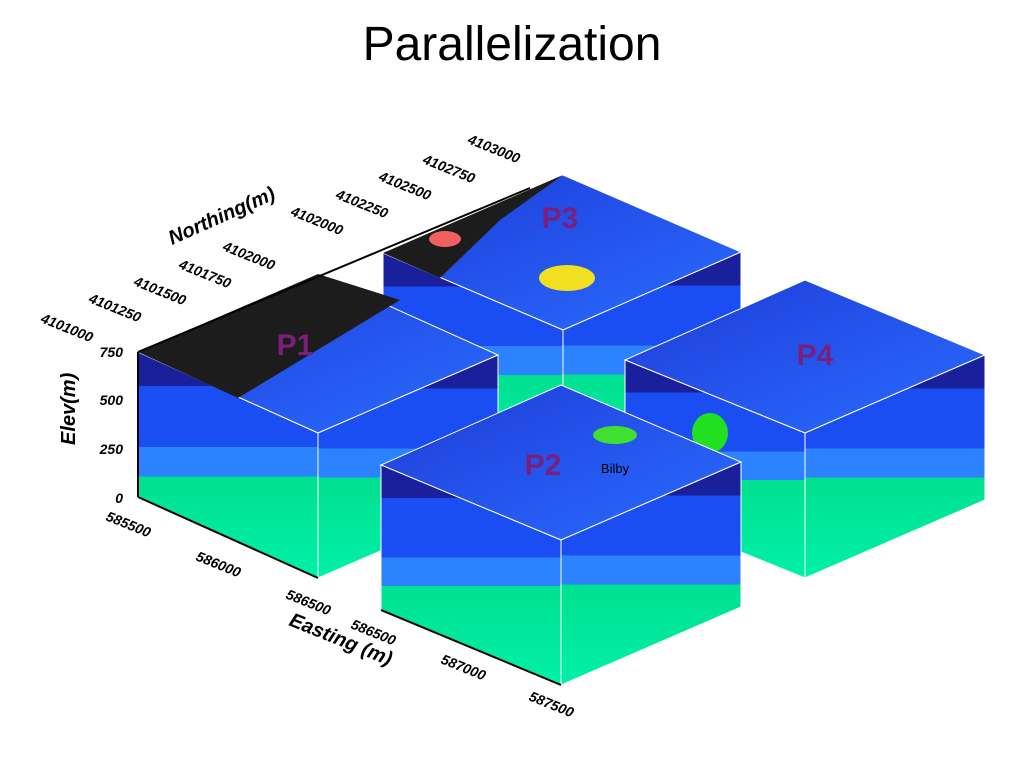 The width and height of the screenshot is (1024, 768). What do you see at coordinates (464, 667) in the screenshot?
I see `easting-tick-label: 587000` at bounding box center [464, 667].